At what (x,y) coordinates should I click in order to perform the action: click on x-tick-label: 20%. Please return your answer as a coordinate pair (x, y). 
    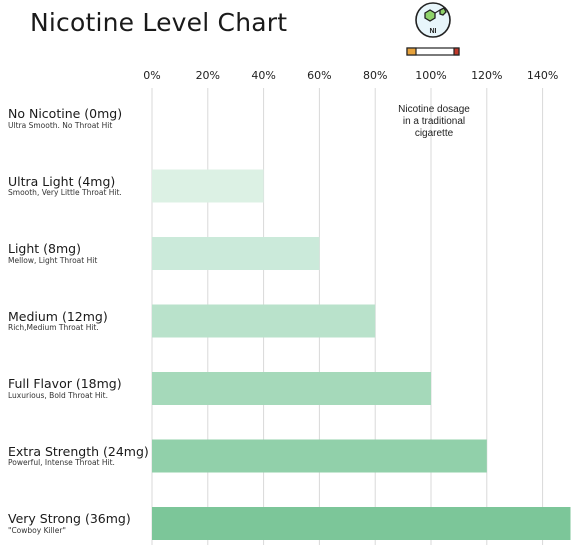
    Looking at the image, I should click on (208, 75).